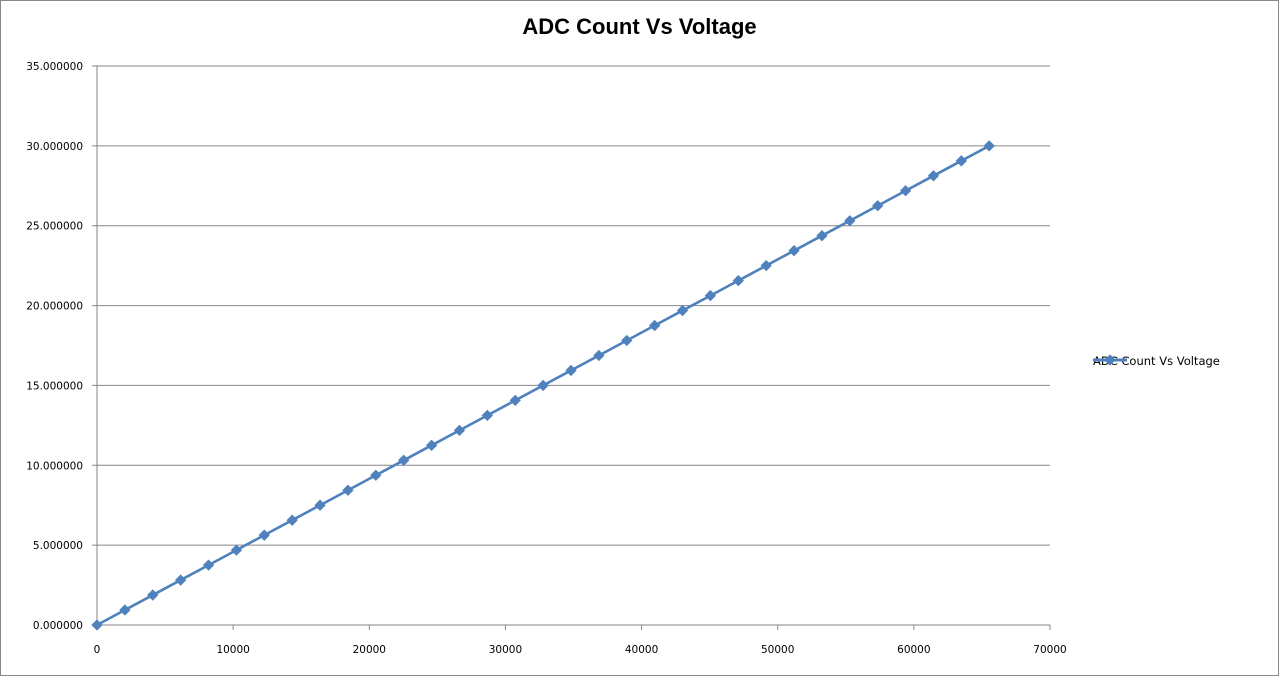  What do you see at coordinates (369, 650) in the screenshot?
I see `x-tick-label: 20000` at bounding box center [369, 650].